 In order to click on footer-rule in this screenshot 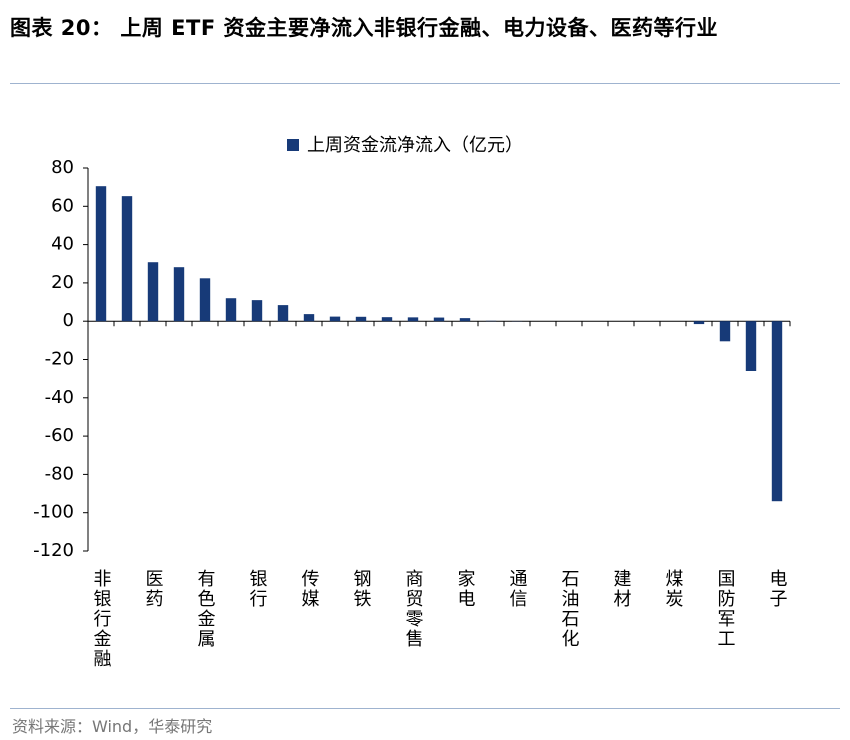, I will do `click(425, 708)`.